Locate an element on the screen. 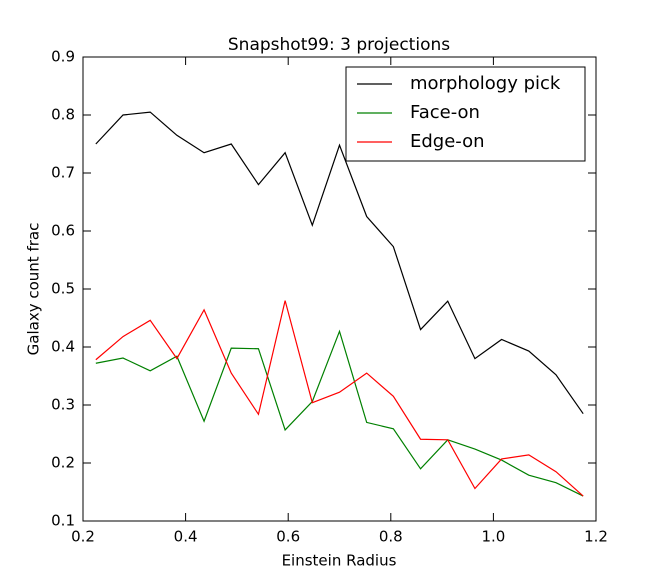  y-axis-label: Galaxy count frac is located at coordinates (34, 289).